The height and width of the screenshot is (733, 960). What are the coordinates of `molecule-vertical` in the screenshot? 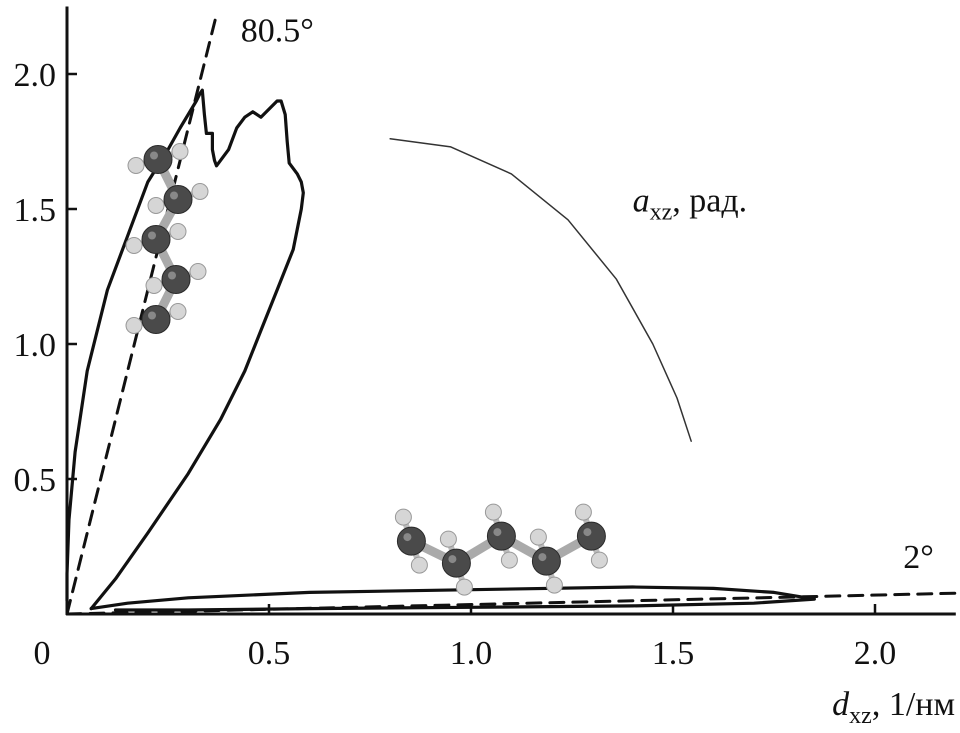 It's located at (167, 238).